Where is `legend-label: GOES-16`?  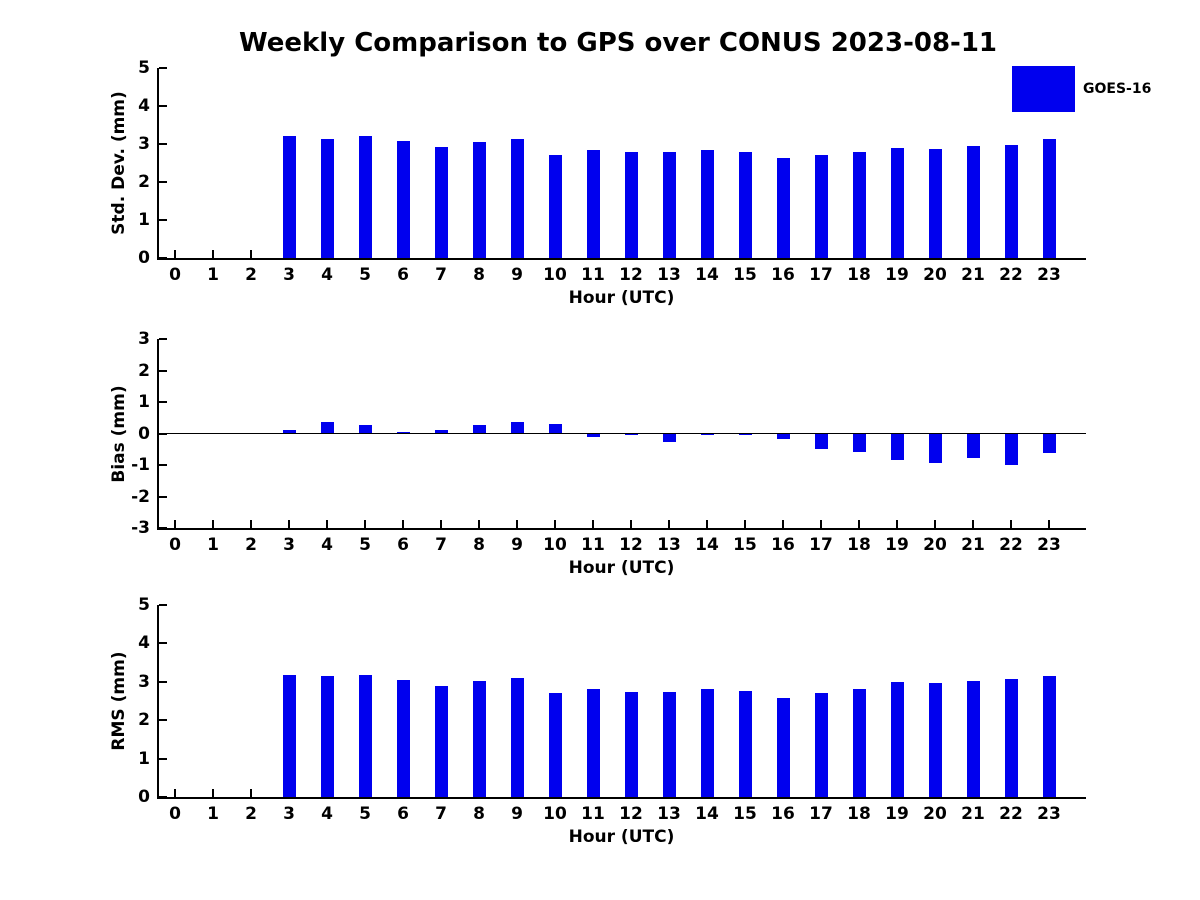
legend-label: GOES-16 is located at coordinates (1117, 89).